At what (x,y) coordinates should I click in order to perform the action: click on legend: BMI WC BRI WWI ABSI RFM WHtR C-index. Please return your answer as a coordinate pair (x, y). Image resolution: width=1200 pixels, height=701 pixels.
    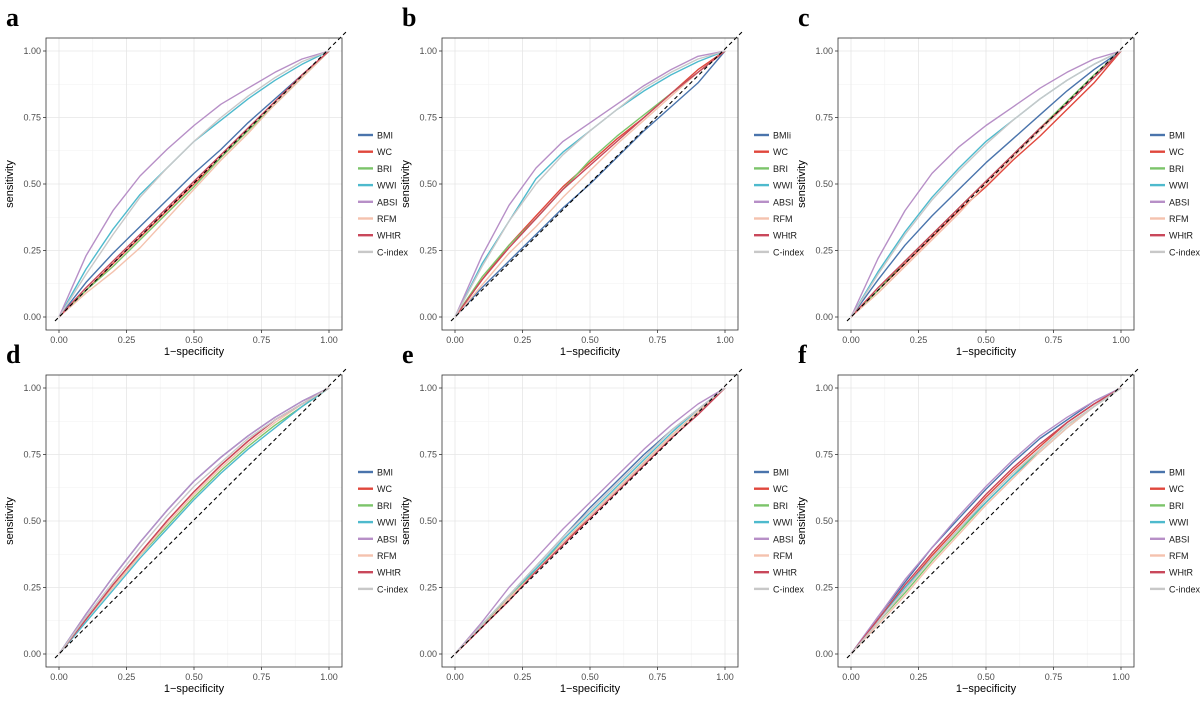
    Looking at the image, I should click on (1175, 194).